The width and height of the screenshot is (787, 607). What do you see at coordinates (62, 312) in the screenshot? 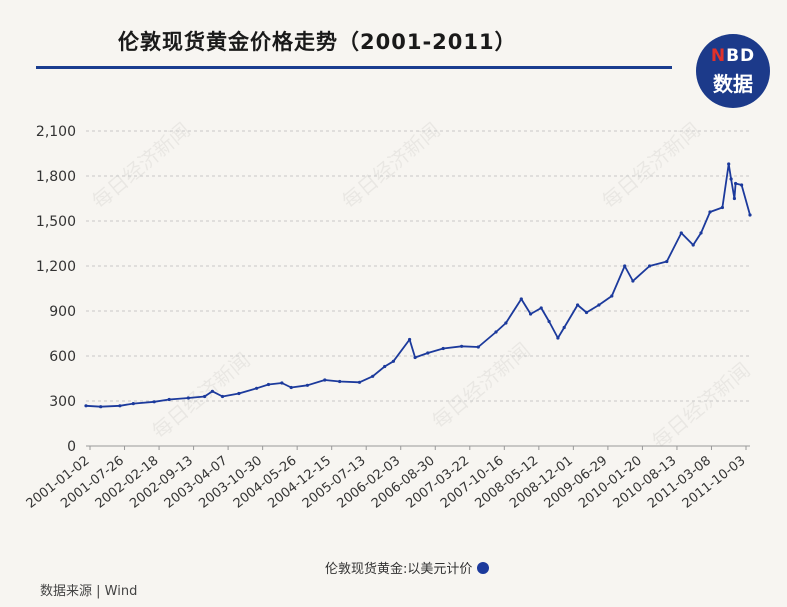
I see `y-tick-label: 900` at bounding box center [62, 312].